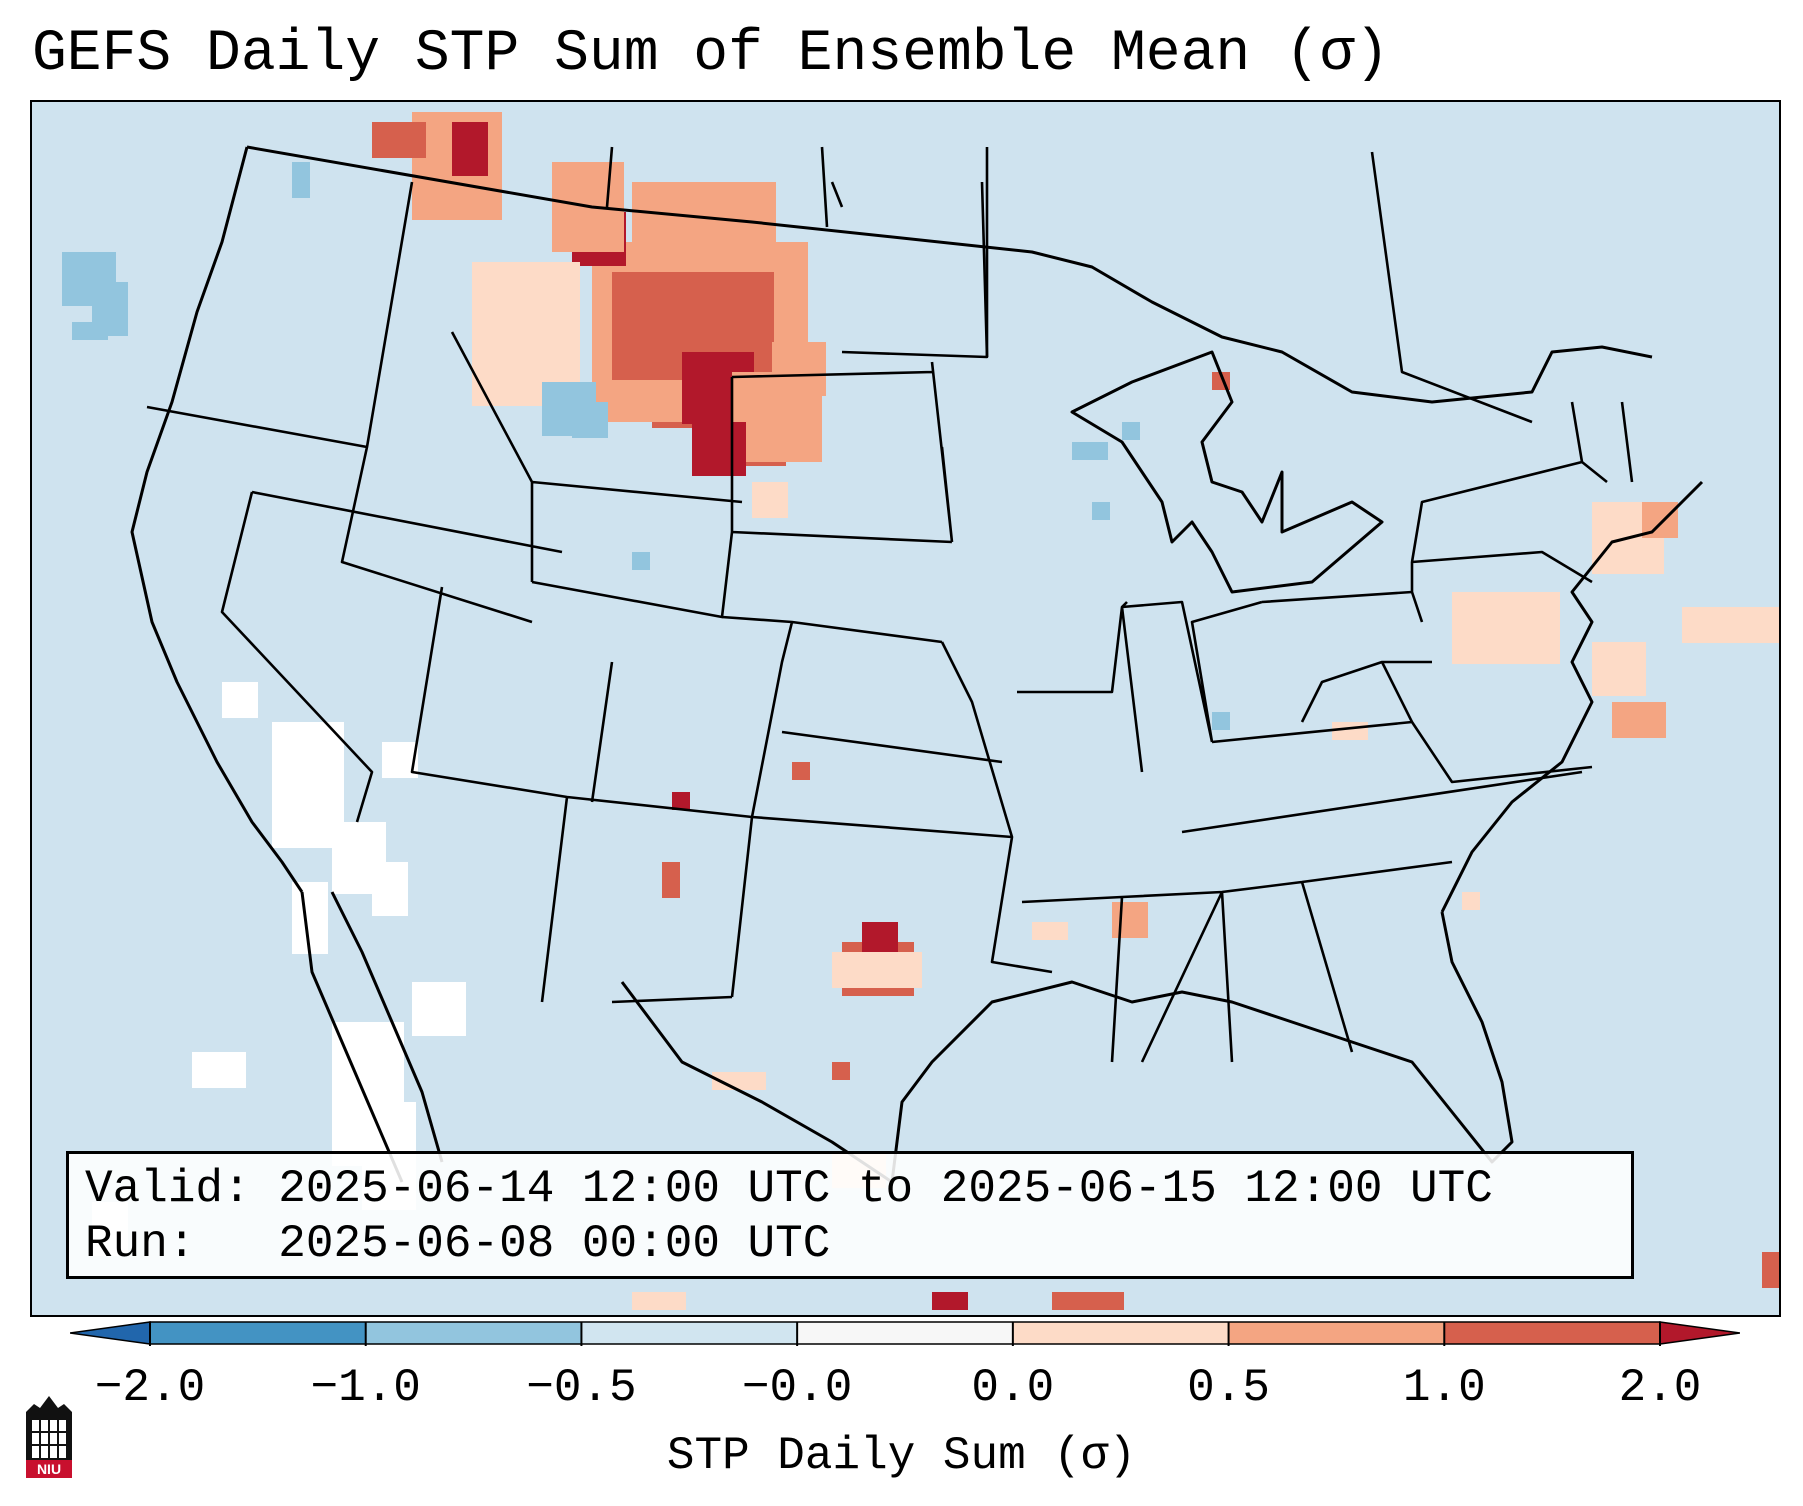 Image resolution: width=1803 pixels, height=1506 pixels. What do you see at coordinates (581, 1388) in the screenshot?
I see `colorbar-tick-label: −0.5` at bounding box center [581, 1388].